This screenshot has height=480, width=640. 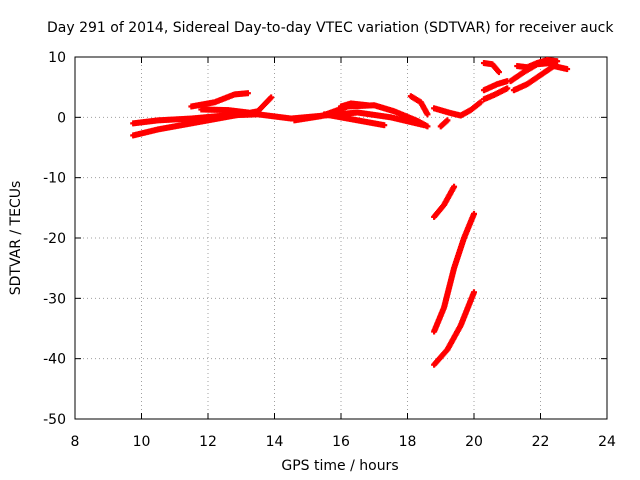 I want to click on x-tick-label: 20, so click(x=474, y=442).